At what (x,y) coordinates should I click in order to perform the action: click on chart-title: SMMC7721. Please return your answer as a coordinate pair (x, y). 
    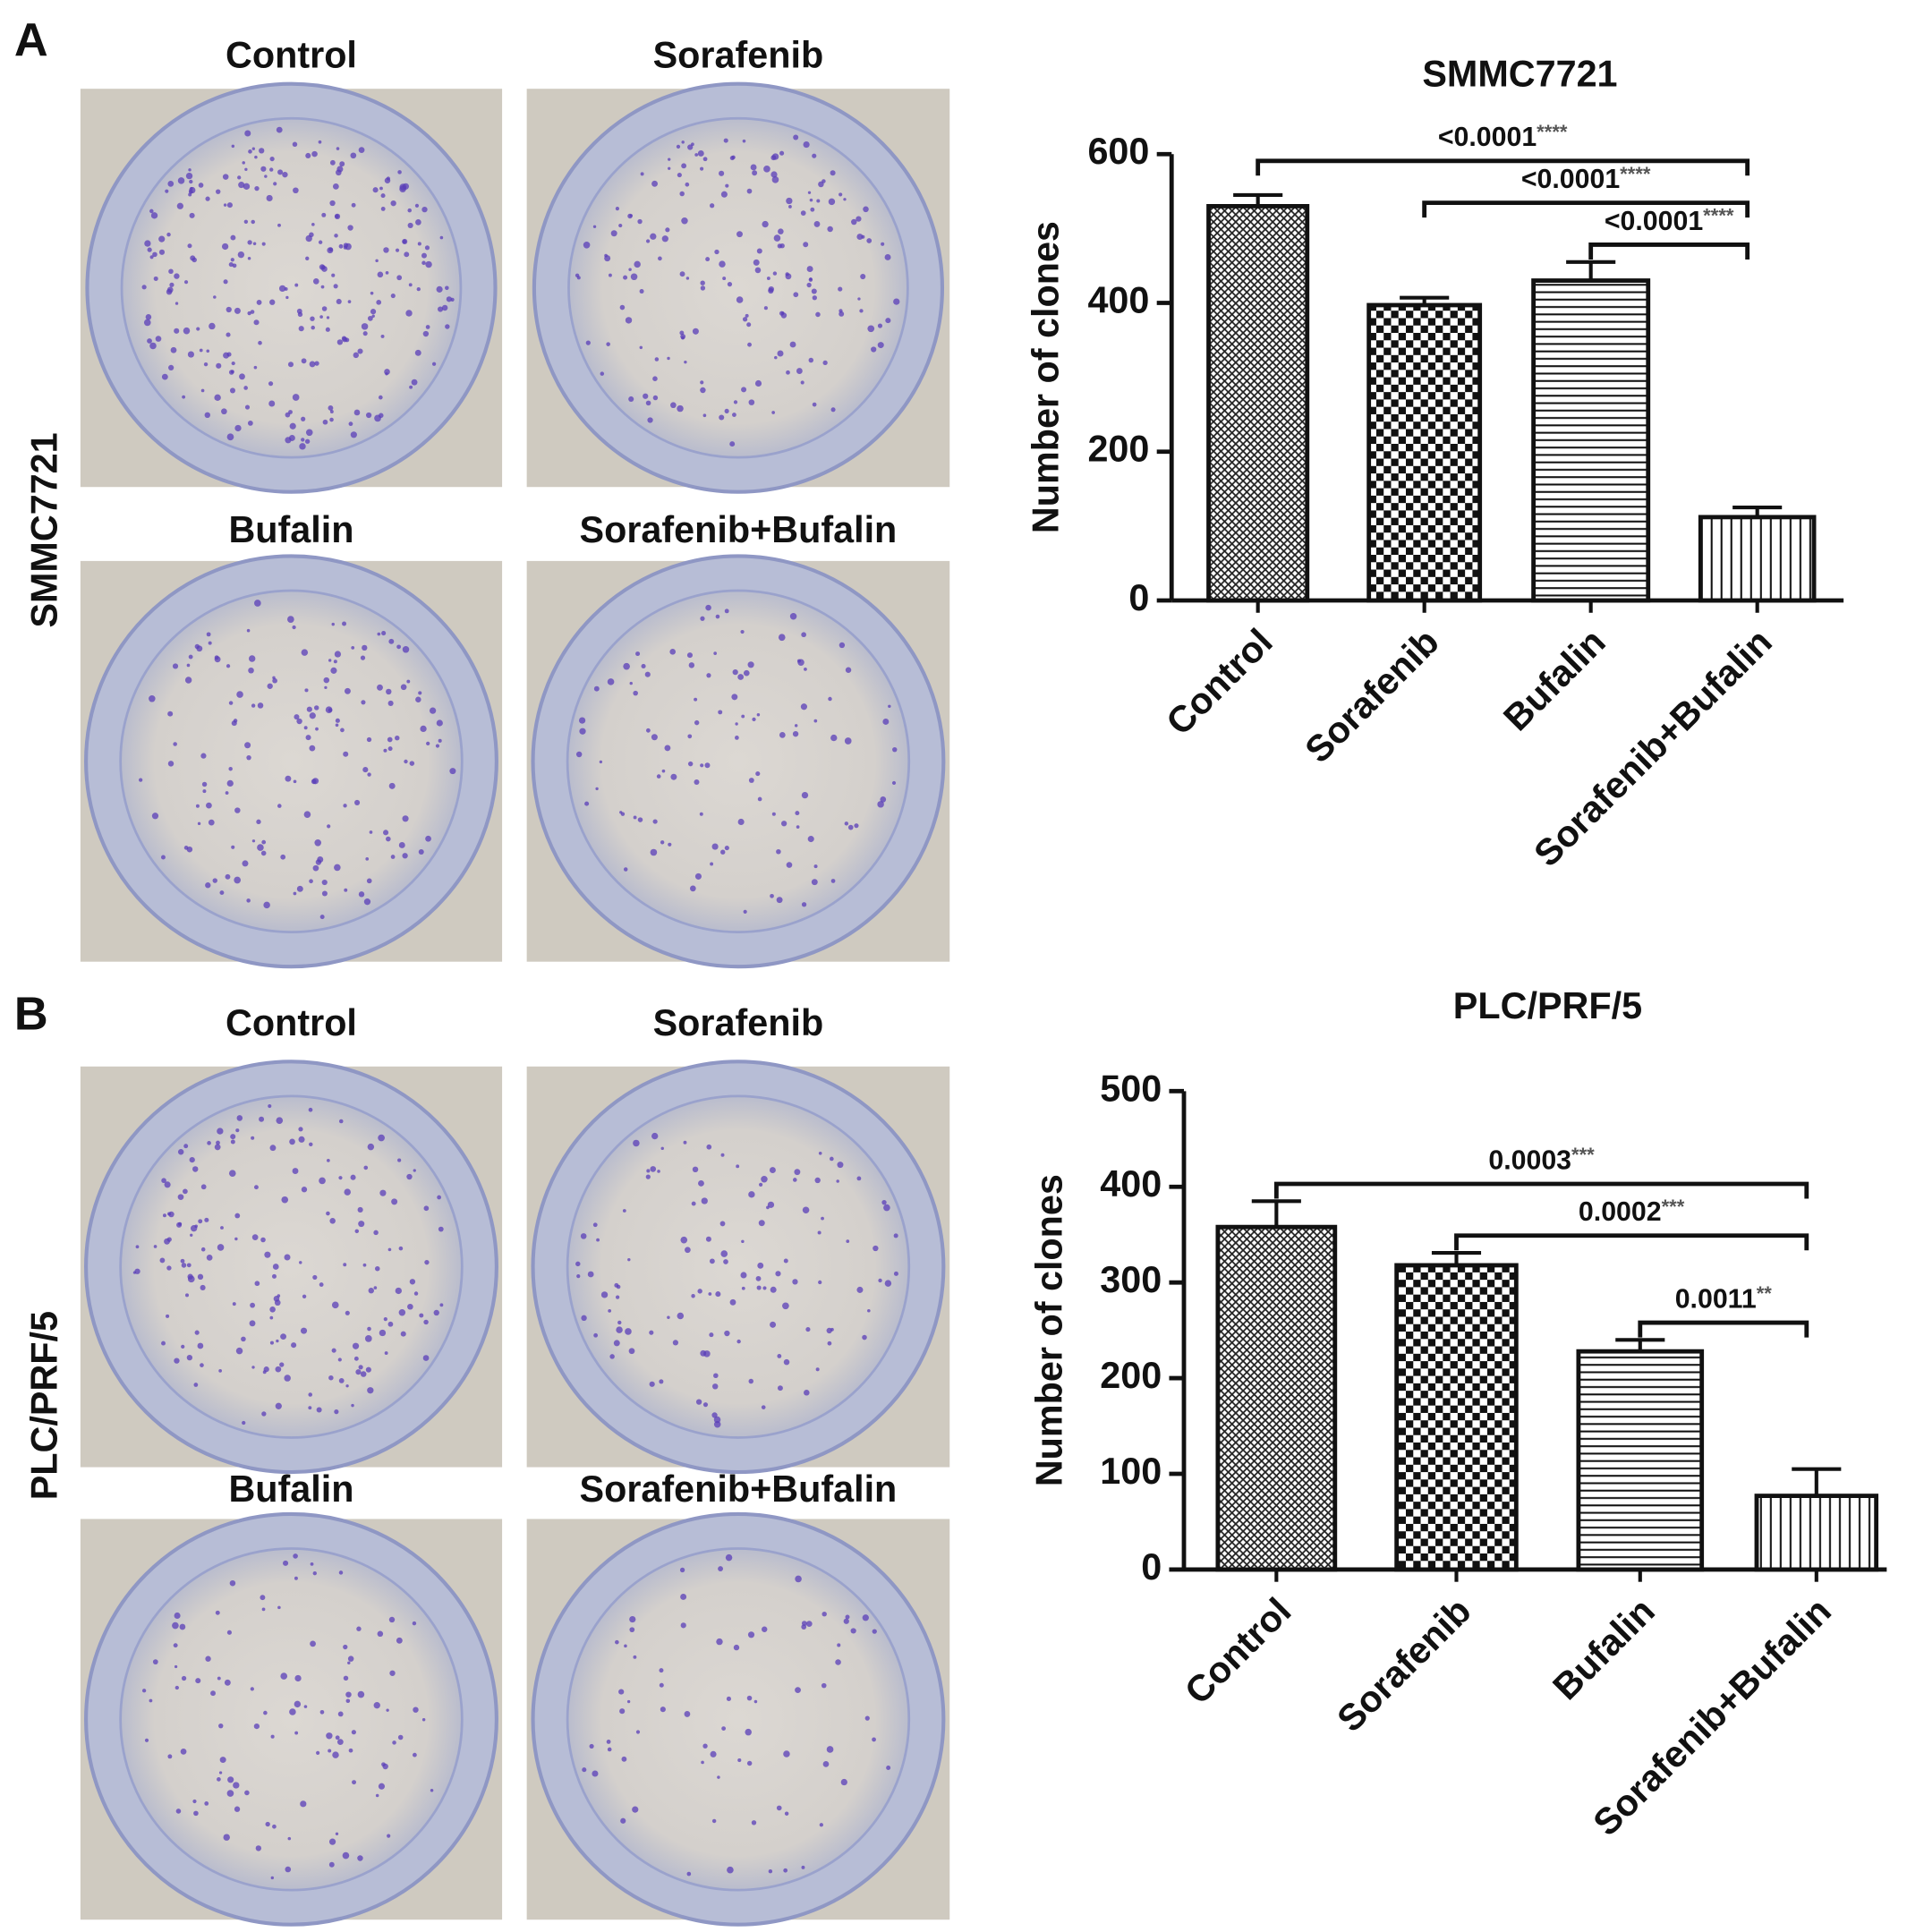
    Looking at the image, I should click on (1519, 73).